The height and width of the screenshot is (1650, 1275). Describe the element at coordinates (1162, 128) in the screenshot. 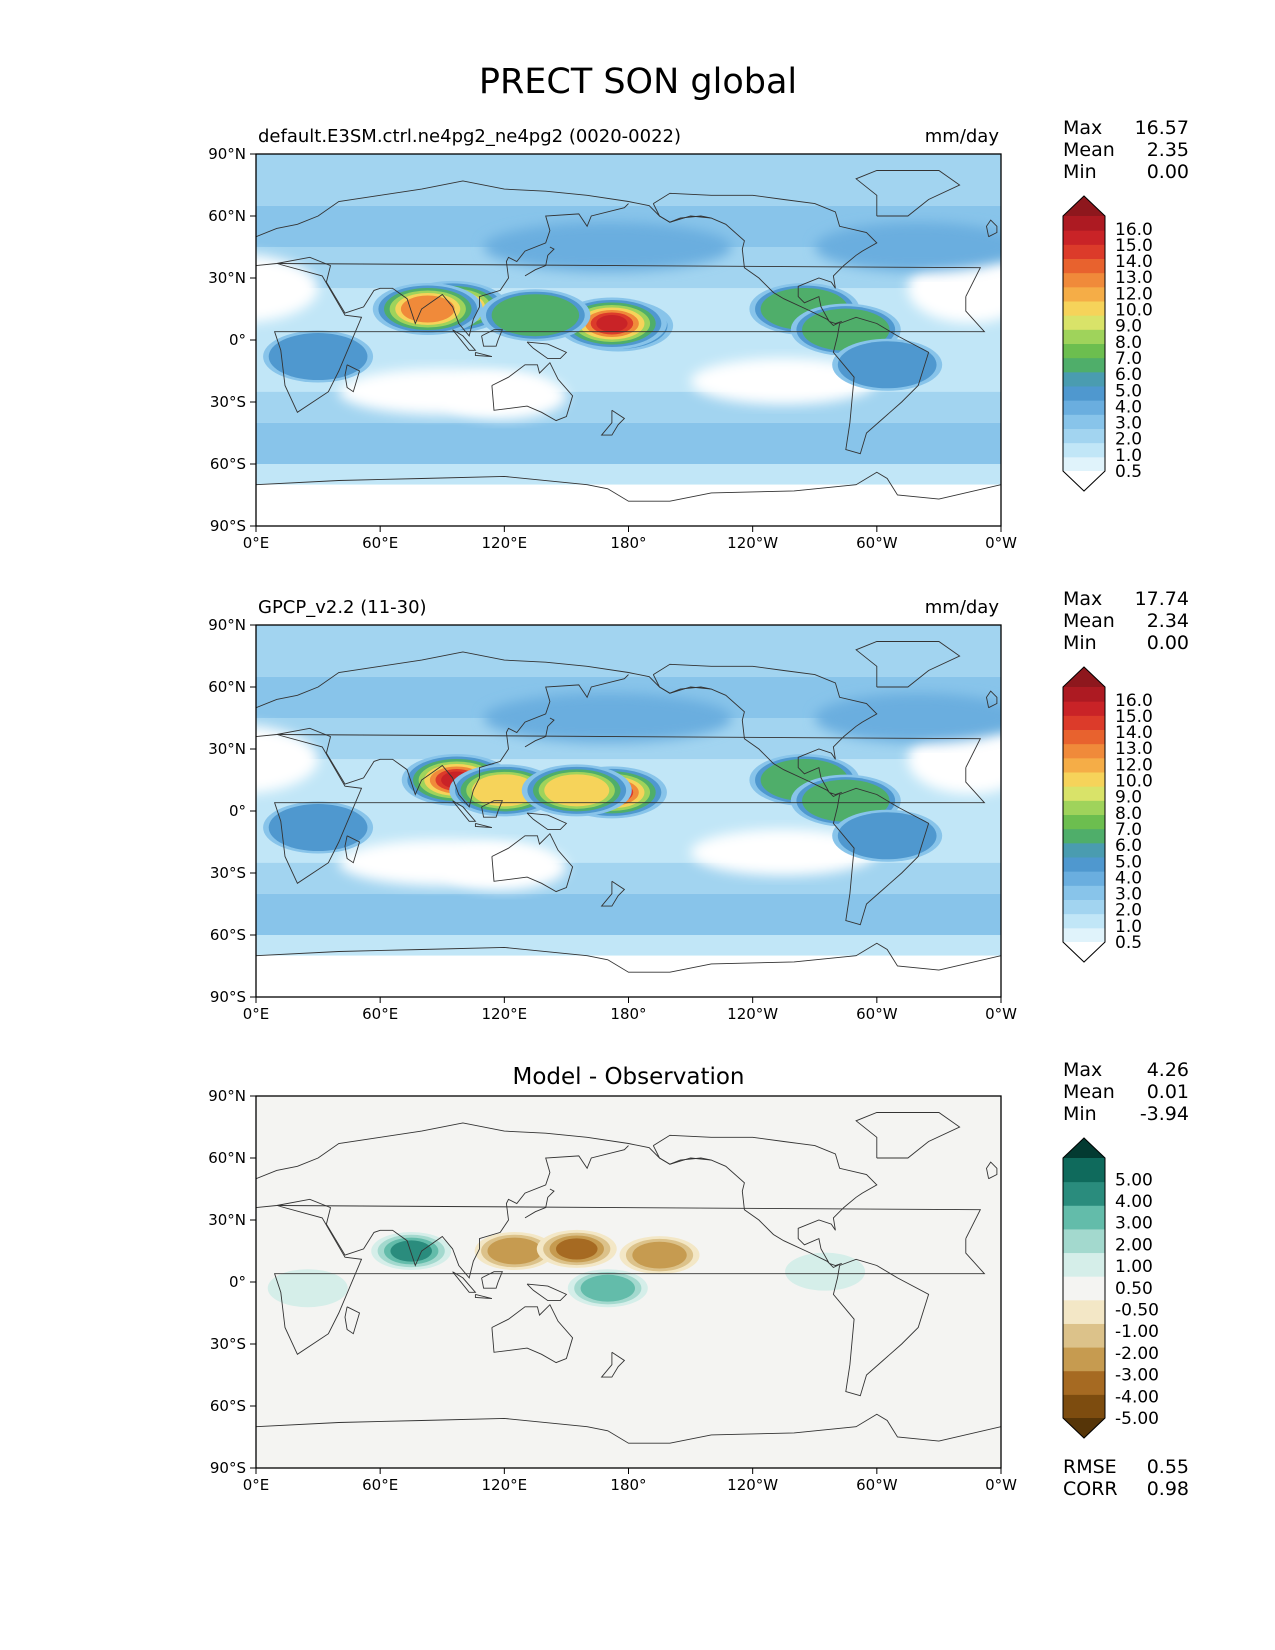

I see `stat-value: 16.57` at that location.